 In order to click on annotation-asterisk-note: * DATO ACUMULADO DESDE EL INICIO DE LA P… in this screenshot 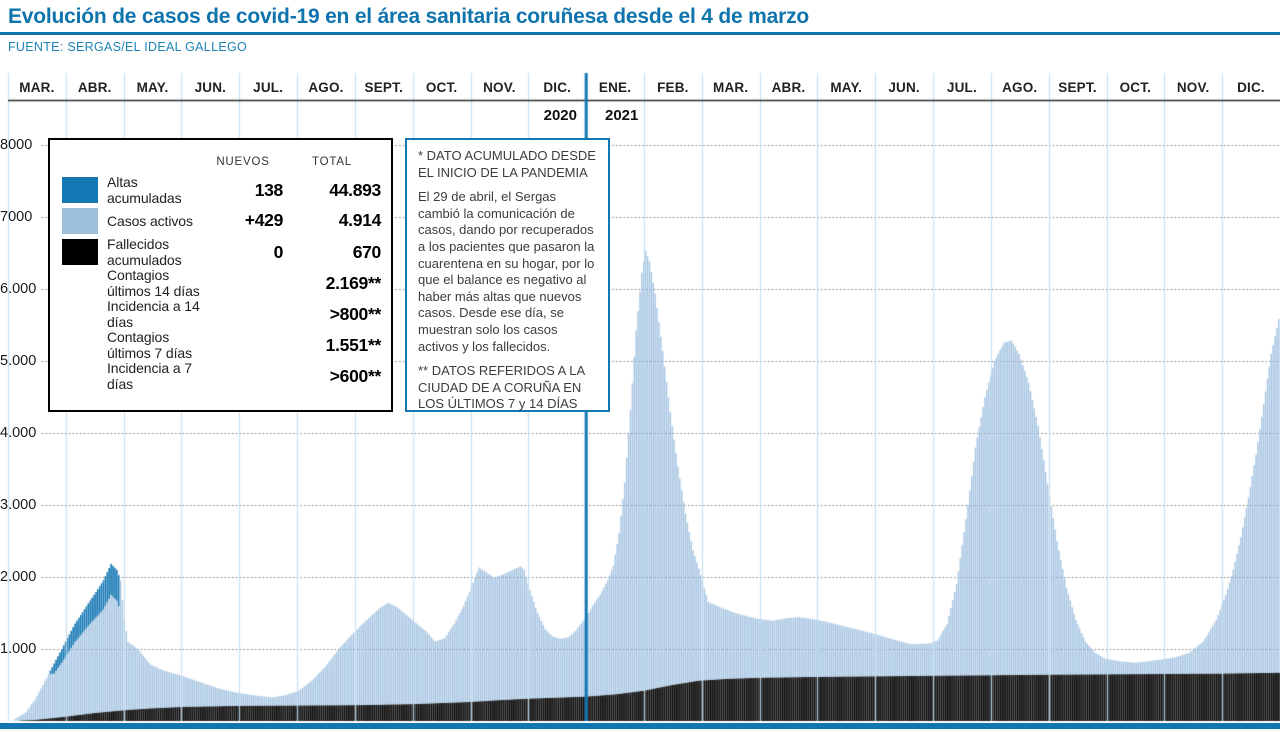, I will do `click(507, 164)`.